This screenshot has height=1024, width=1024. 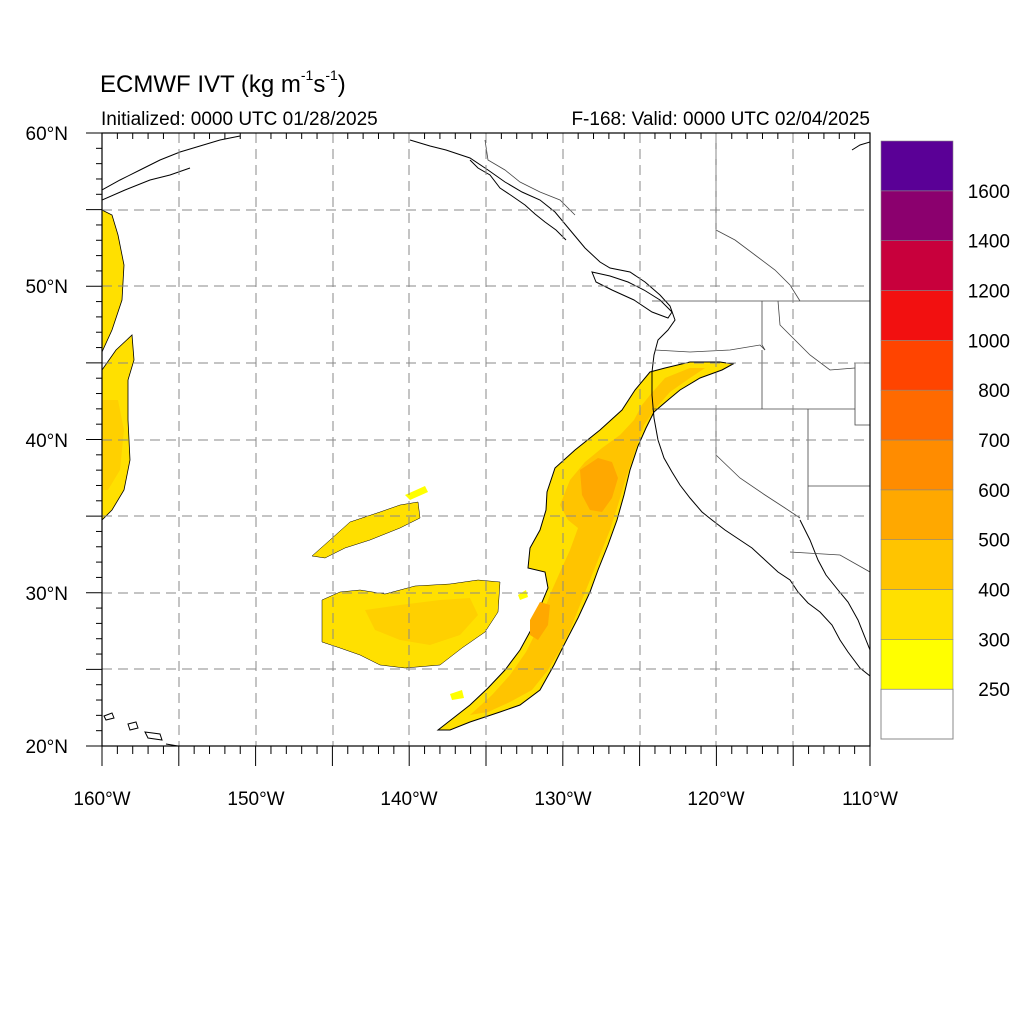 I want to click on colorbar-label-1600: 1600, so click(x=989, y=192).